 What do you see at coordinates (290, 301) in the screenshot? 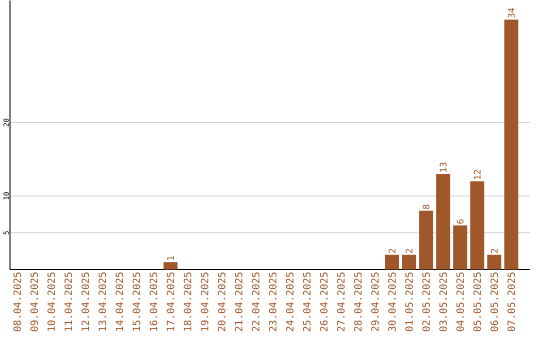
I see `x-tick-label: 24.04.2025` at bounding box center [290, 301].